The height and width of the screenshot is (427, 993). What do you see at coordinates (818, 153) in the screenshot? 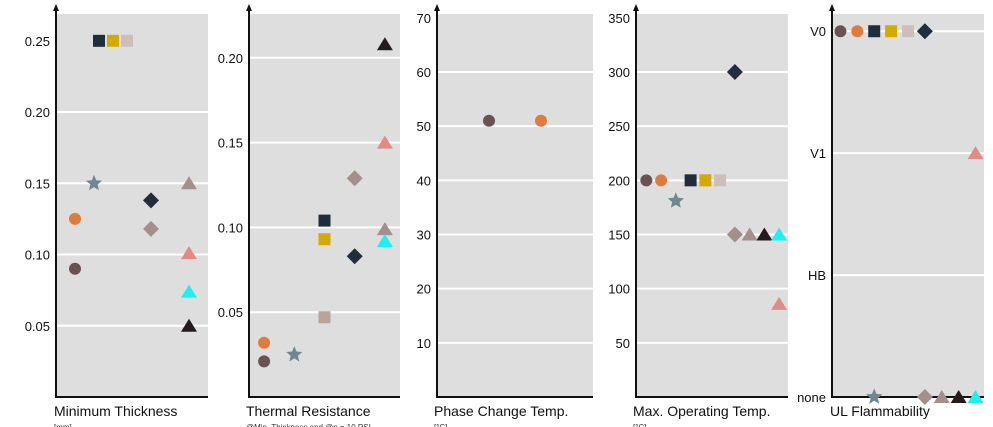
I see `y-tick-label: V1` at bounding box center [818, 153].